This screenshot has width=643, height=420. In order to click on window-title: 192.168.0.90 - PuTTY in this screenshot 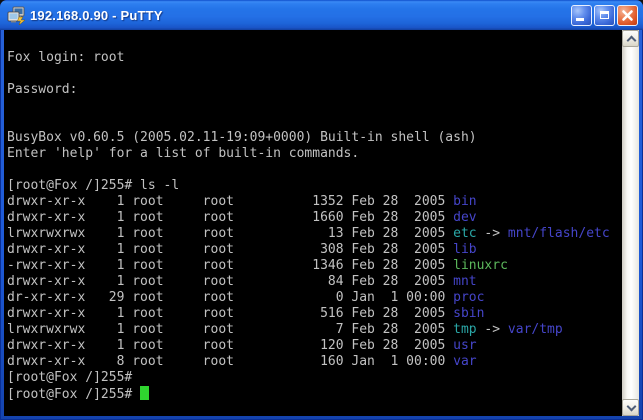, I will do `click(96, 15)`.